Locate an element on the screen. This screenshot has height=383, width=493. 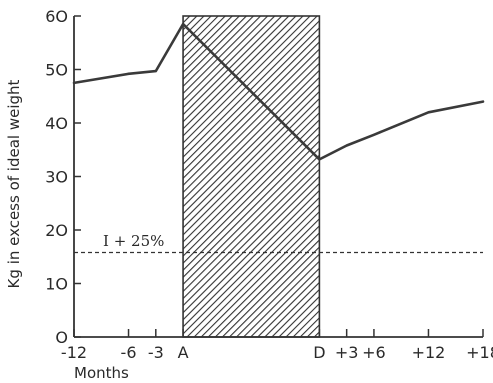
y-tick-label: 6O is located at coordinates (56, 16).